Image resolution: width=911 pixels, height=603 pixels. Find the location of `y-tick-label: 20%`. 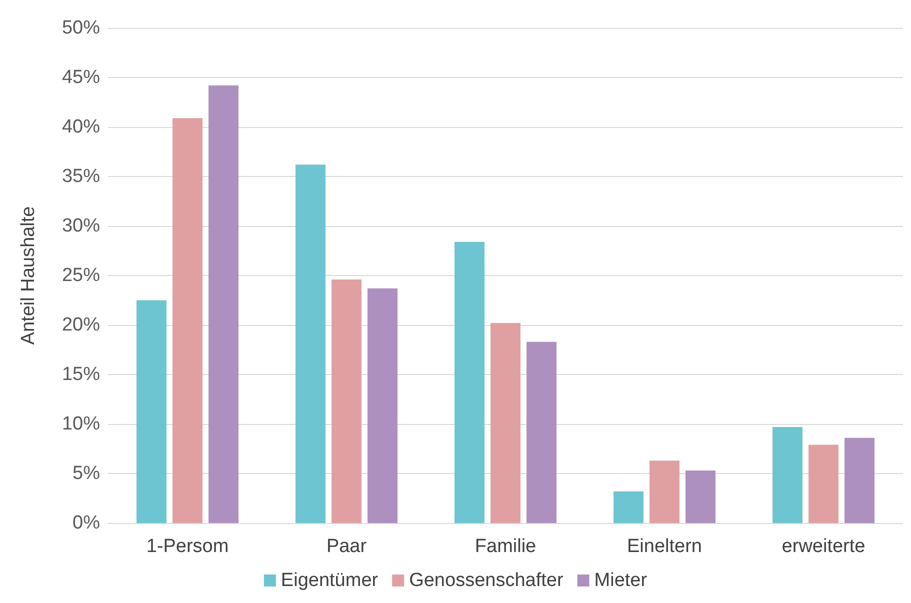

y-tick-label: 20% is located at coordinates (81, 325).